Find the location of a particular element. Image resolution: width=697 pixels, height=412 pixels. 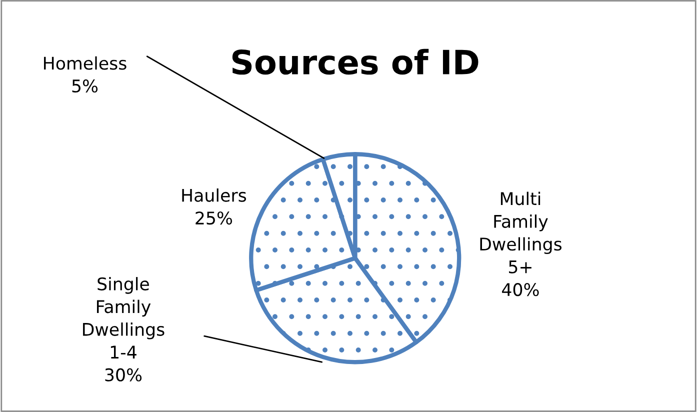

data-label: 40% is located at coordinates (520, 289).